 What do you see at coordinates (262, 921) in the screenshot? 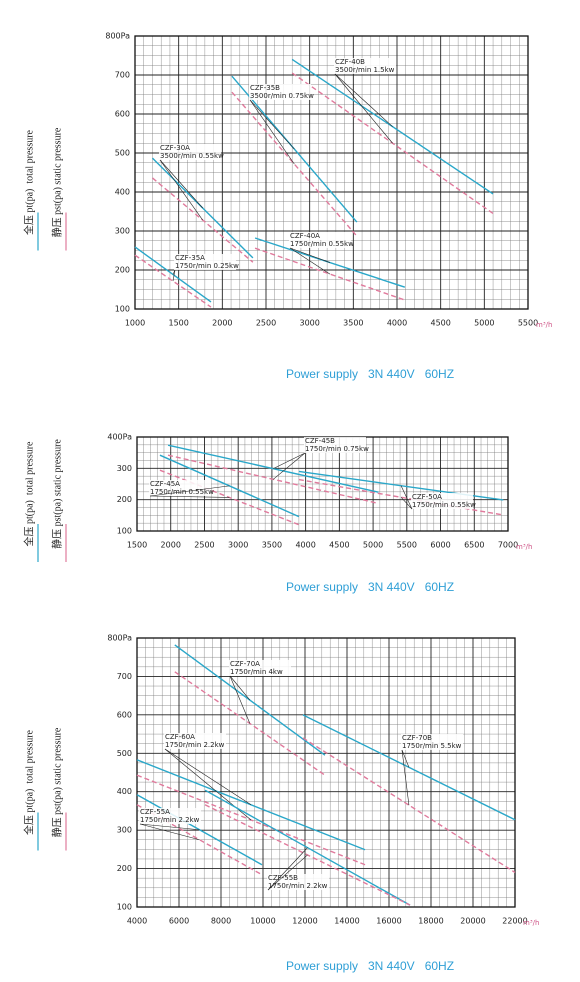
I see `x-tick-label: 10000` at bounding box center [262, 921].